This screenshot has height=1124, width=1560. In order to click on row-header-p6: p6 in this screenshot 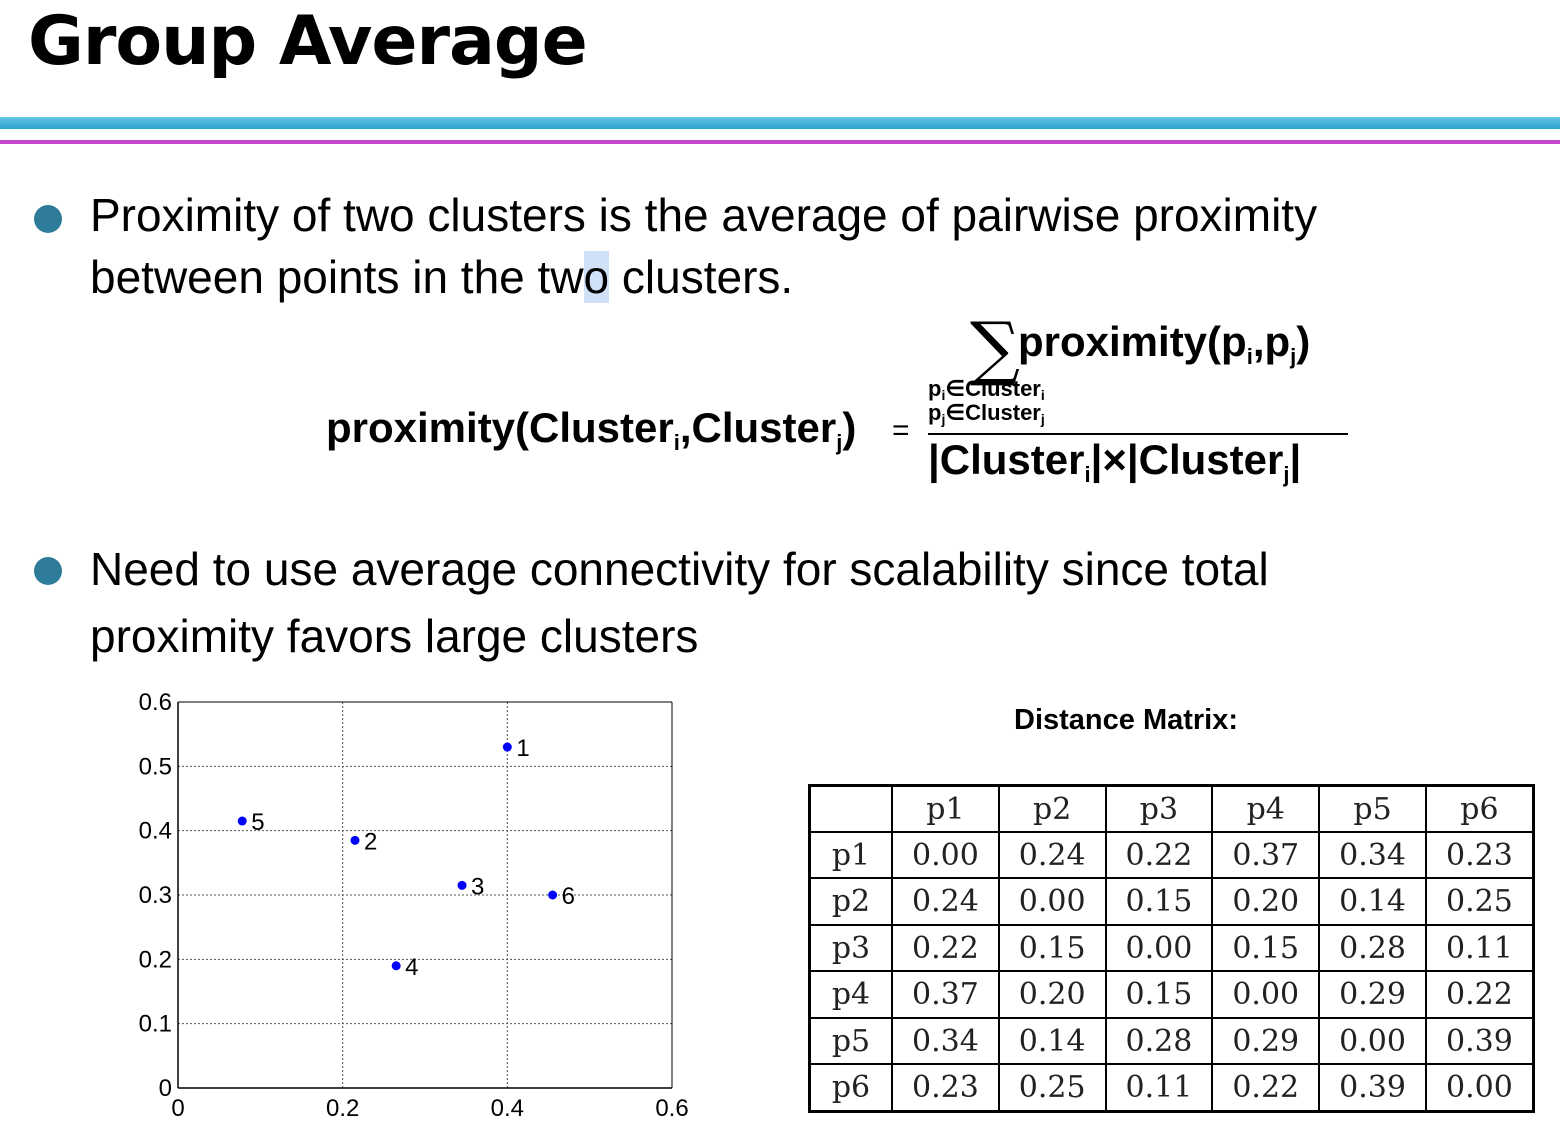, I will do `click(850, 1088)`.